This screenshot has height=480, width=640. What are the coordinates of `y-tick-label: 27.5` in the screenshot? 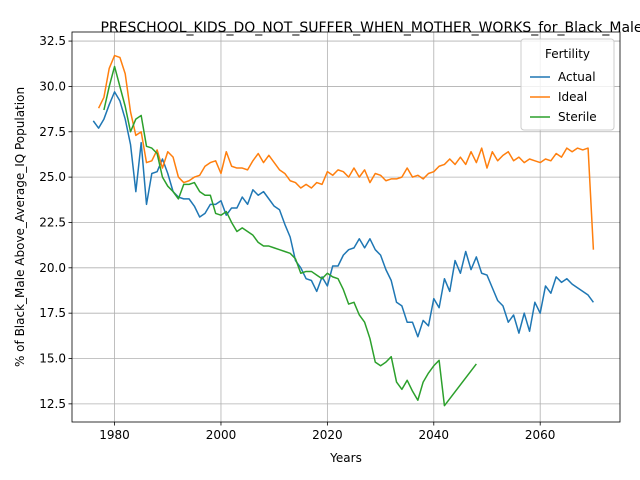 It's located at (52, 132).